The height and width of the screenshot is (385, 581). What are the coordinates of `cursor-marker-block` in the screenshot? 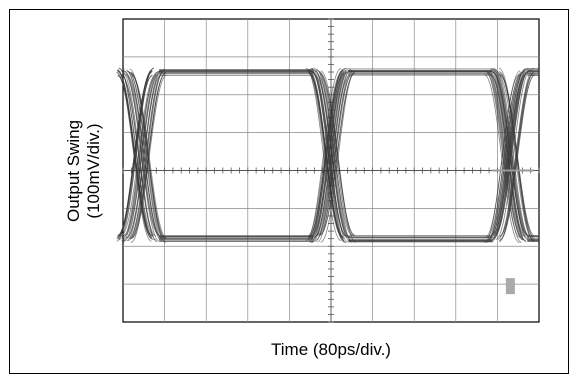 It's located at (510, 286).